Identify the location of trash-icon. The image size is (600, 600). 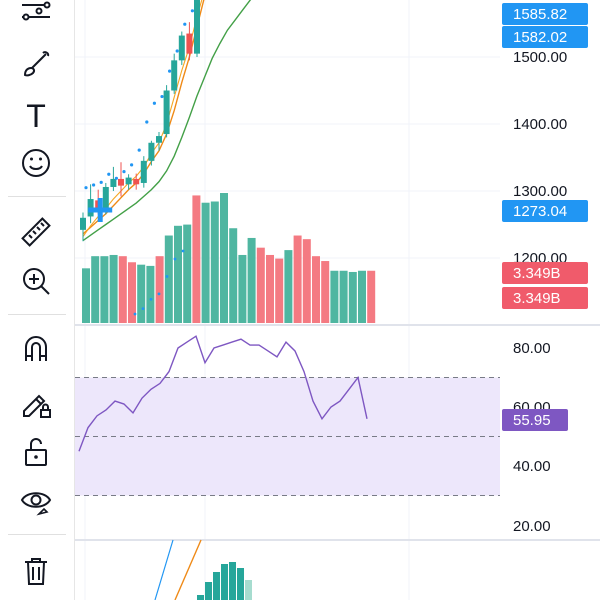
(36, 571).